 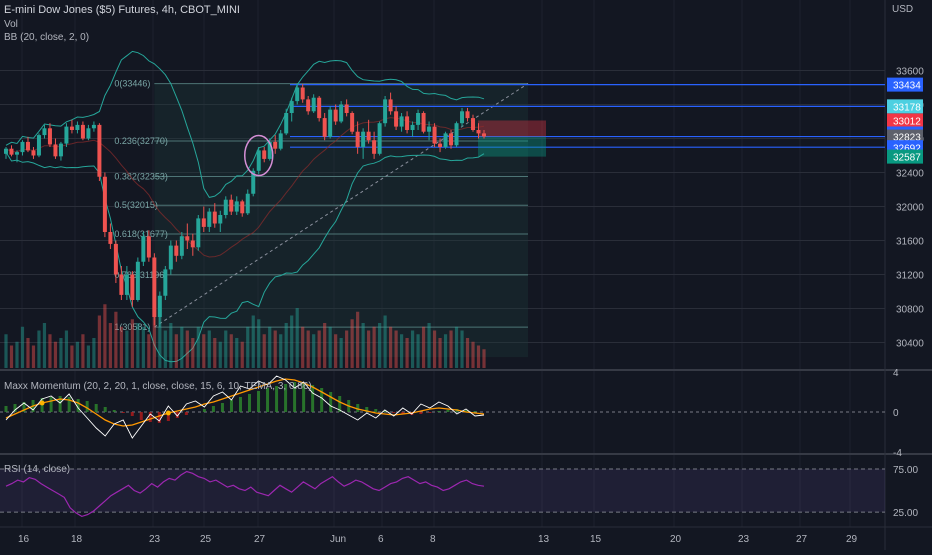 I want to click on fib-level-label: 0.236(32770), so click(x=141, y=141).